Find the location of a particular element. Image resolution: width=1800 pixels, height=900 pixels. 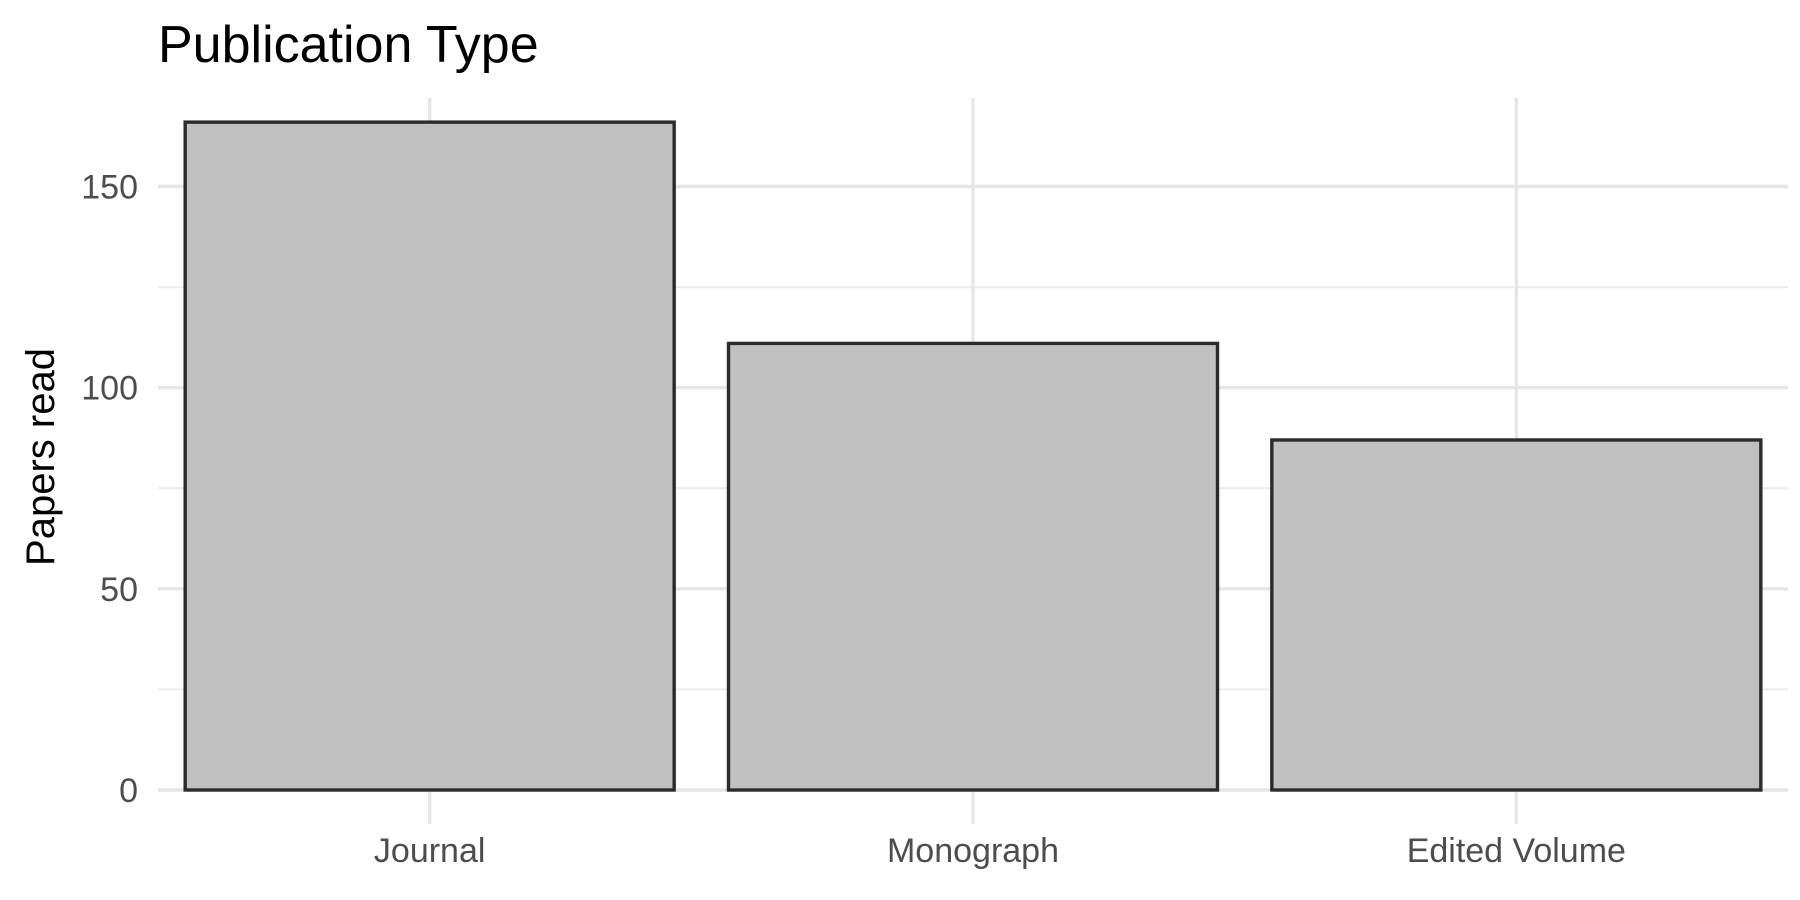

x-axis-tick-labels: Journal Monograph Edited Volume is located at coordinates (1000, 851).